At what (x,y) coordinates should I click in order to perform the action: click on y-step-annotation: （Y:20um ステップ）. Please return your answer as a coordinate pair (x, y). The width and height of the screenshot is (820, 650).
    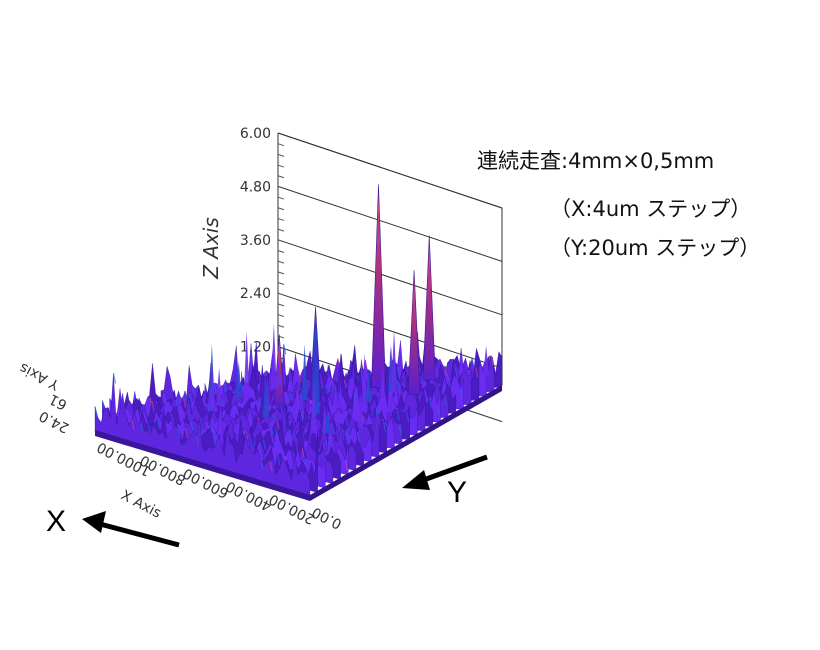
    Looking at the image, I should click on (655, 248).